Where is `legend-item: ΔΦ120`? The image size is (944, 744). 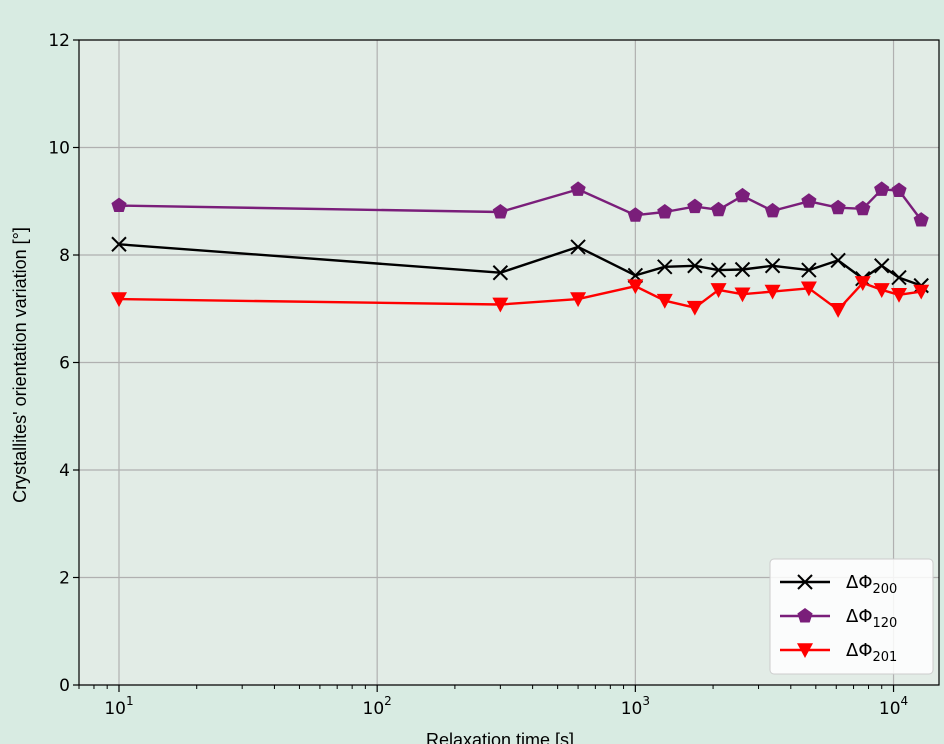 legend-item: ΔΦ120 is located at coordinates (838, 618).